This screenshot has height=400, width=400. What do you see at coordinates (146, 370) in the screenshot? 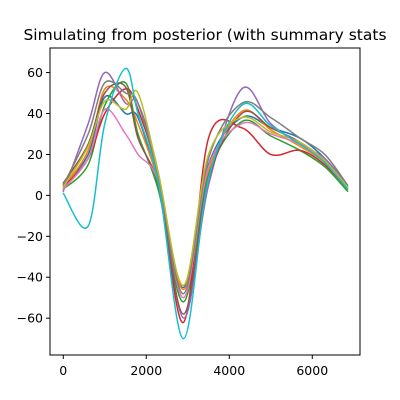
I see `x-tick-label: 2000` at bounding box center [146, 370].